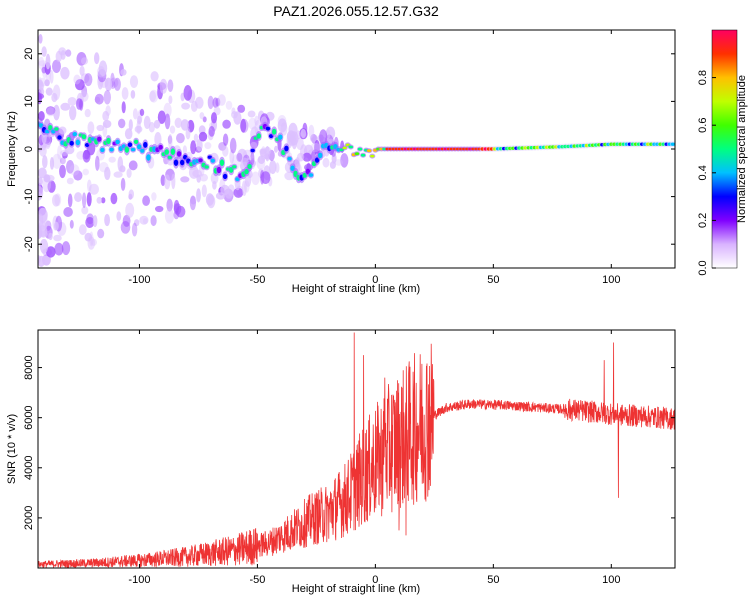 This screenshot has height=600, width=750. Describe the element at coordinates (356, 589) in the screenshot. I see `snr-x-label: Height of straight line (km)` at that location.